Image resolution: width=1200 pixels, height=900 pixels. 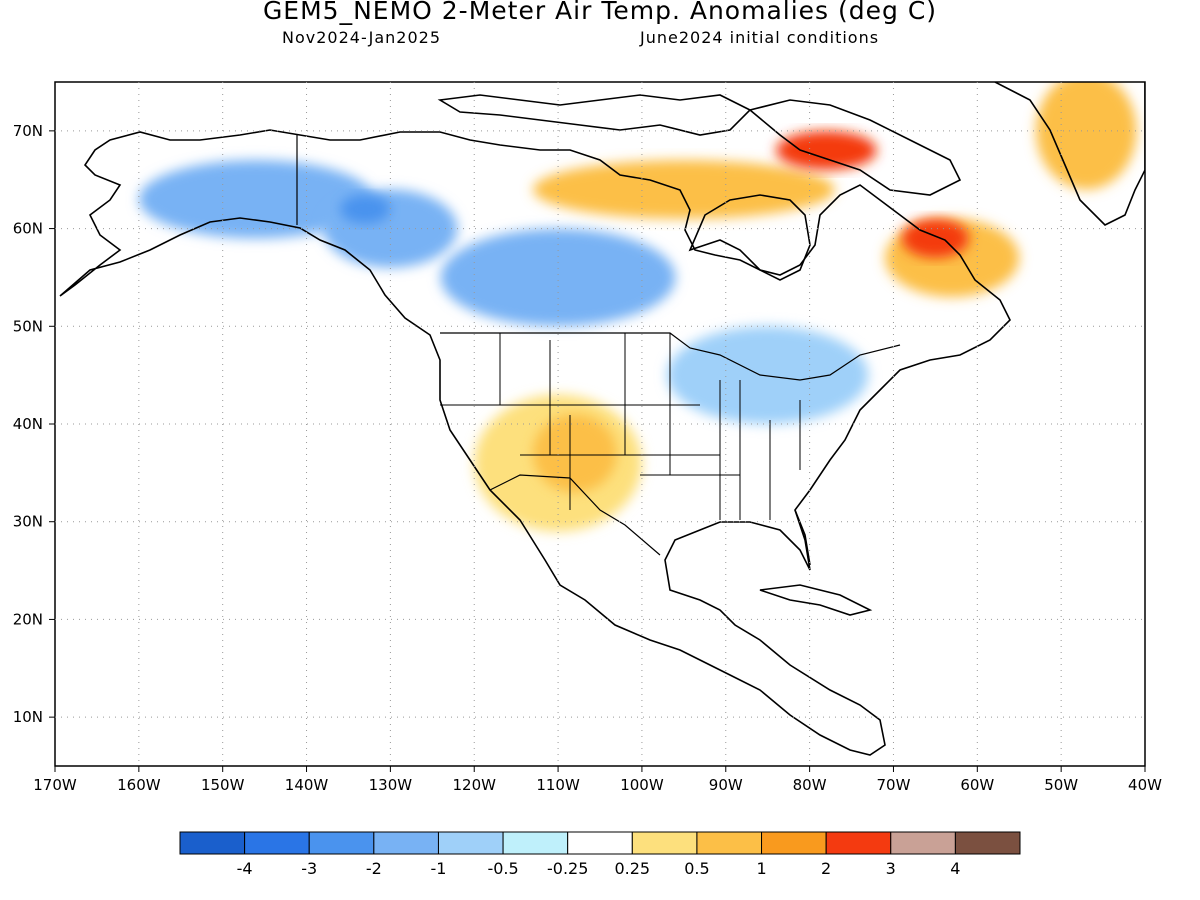 I want to click on lon-label: 90W, so click(x=726, y=785).